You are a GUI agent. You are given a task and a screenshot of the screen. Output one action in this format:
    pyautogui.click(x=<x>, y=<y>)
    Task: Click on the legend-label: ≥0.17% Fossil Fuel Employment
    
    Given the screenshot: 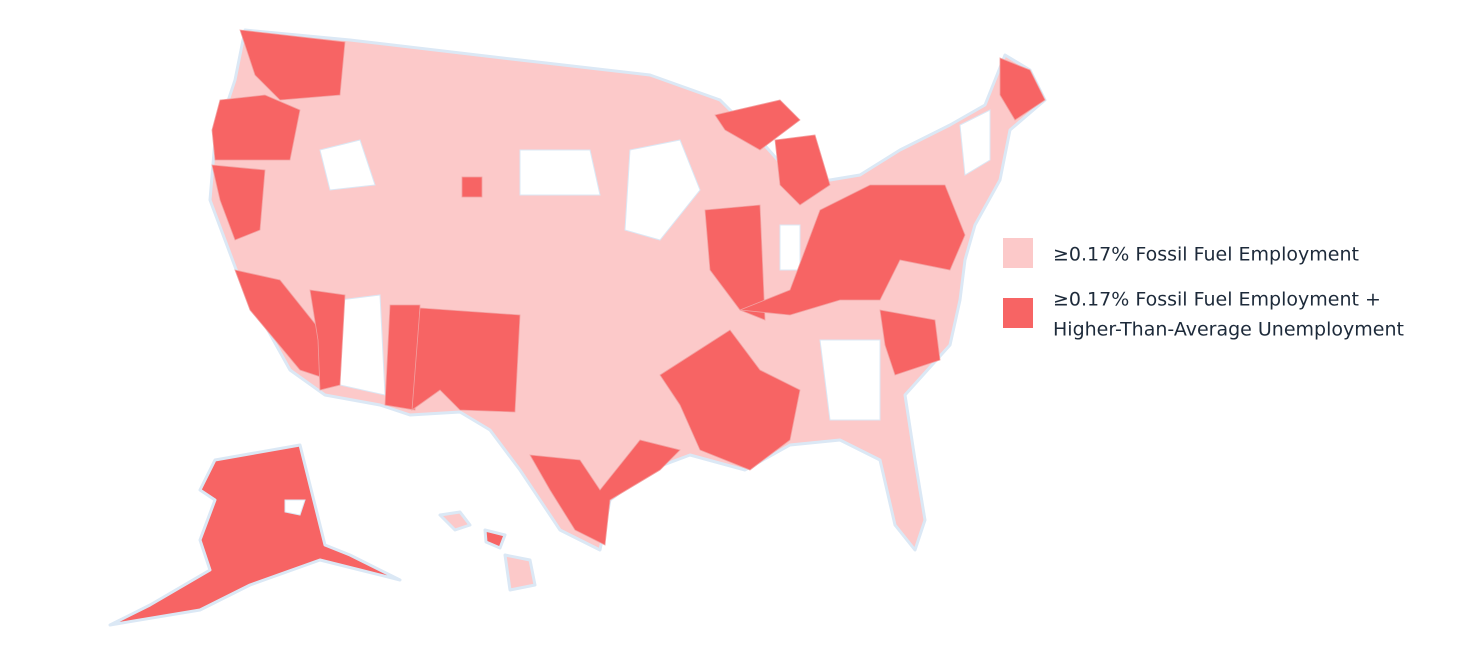 What is the action you would take?
    pyautogui.click(x=1206, y=255)
    